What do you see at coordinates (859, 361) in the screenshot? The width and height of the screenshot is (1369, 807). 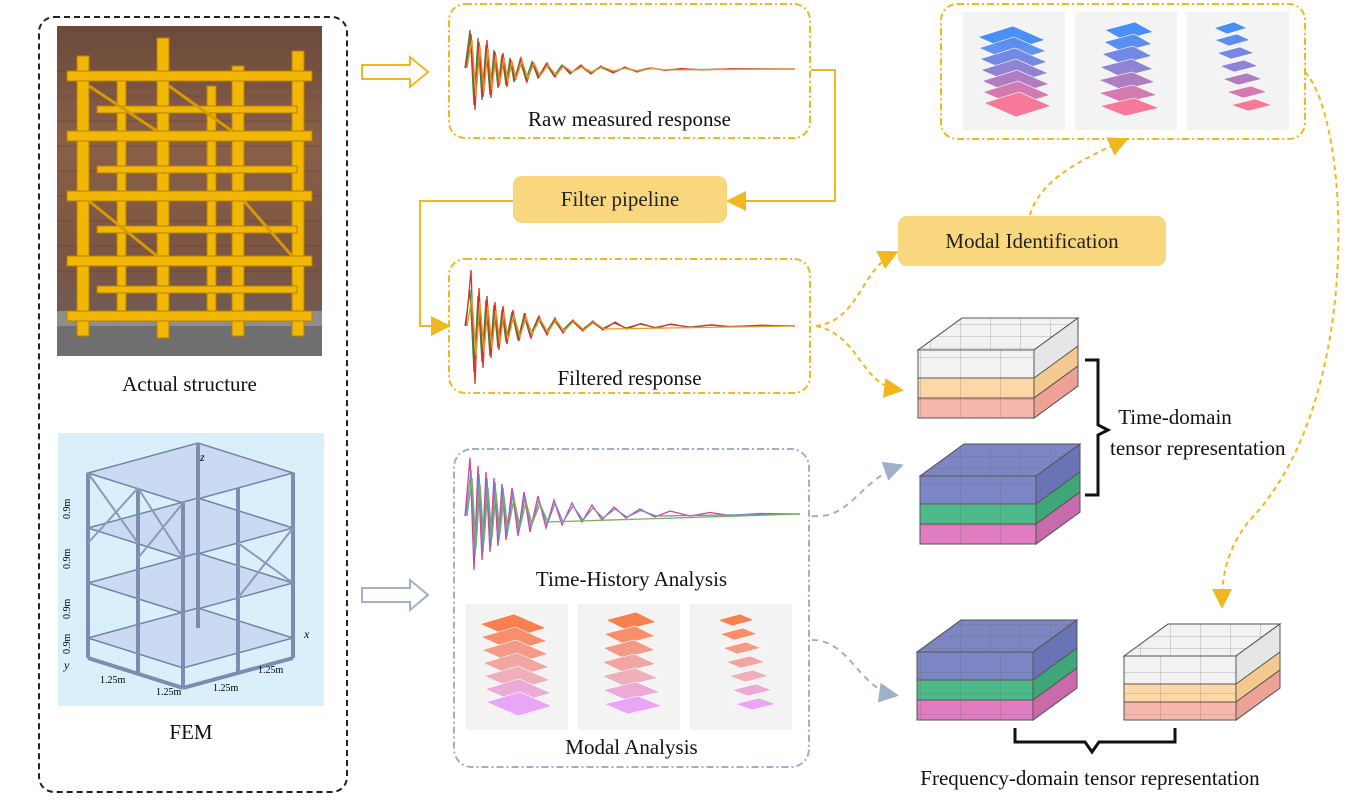 I see `filtered-to-time-tensor` at bounding box center [859, 361].